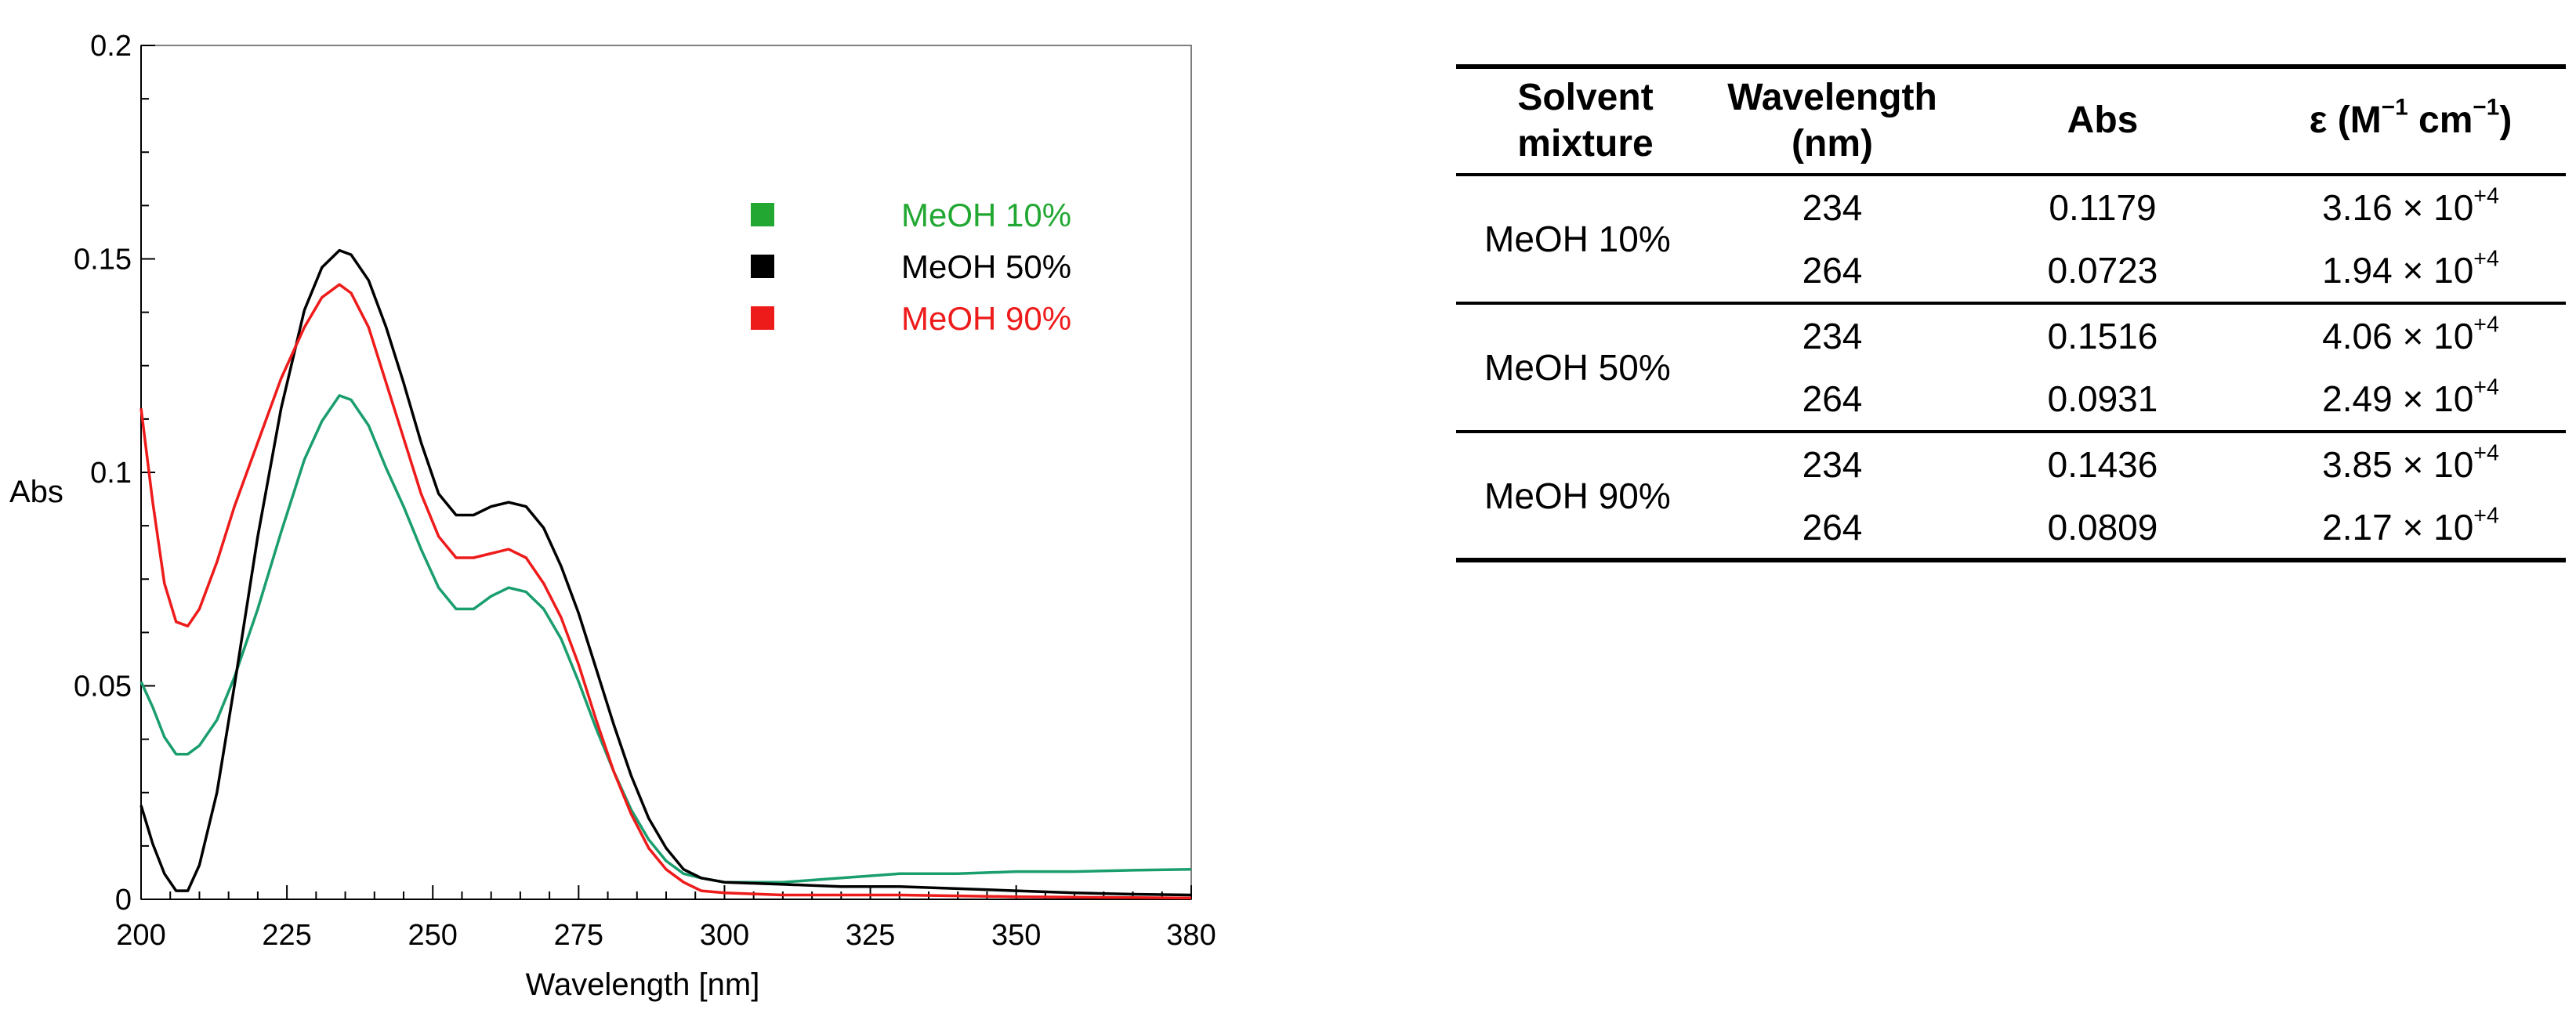 The height and width of the screenshot is (1027, 2576). Describe the element at coordinates (986, 318) in the screenshot. I see `legend-label: MeOH 90%` at that location.